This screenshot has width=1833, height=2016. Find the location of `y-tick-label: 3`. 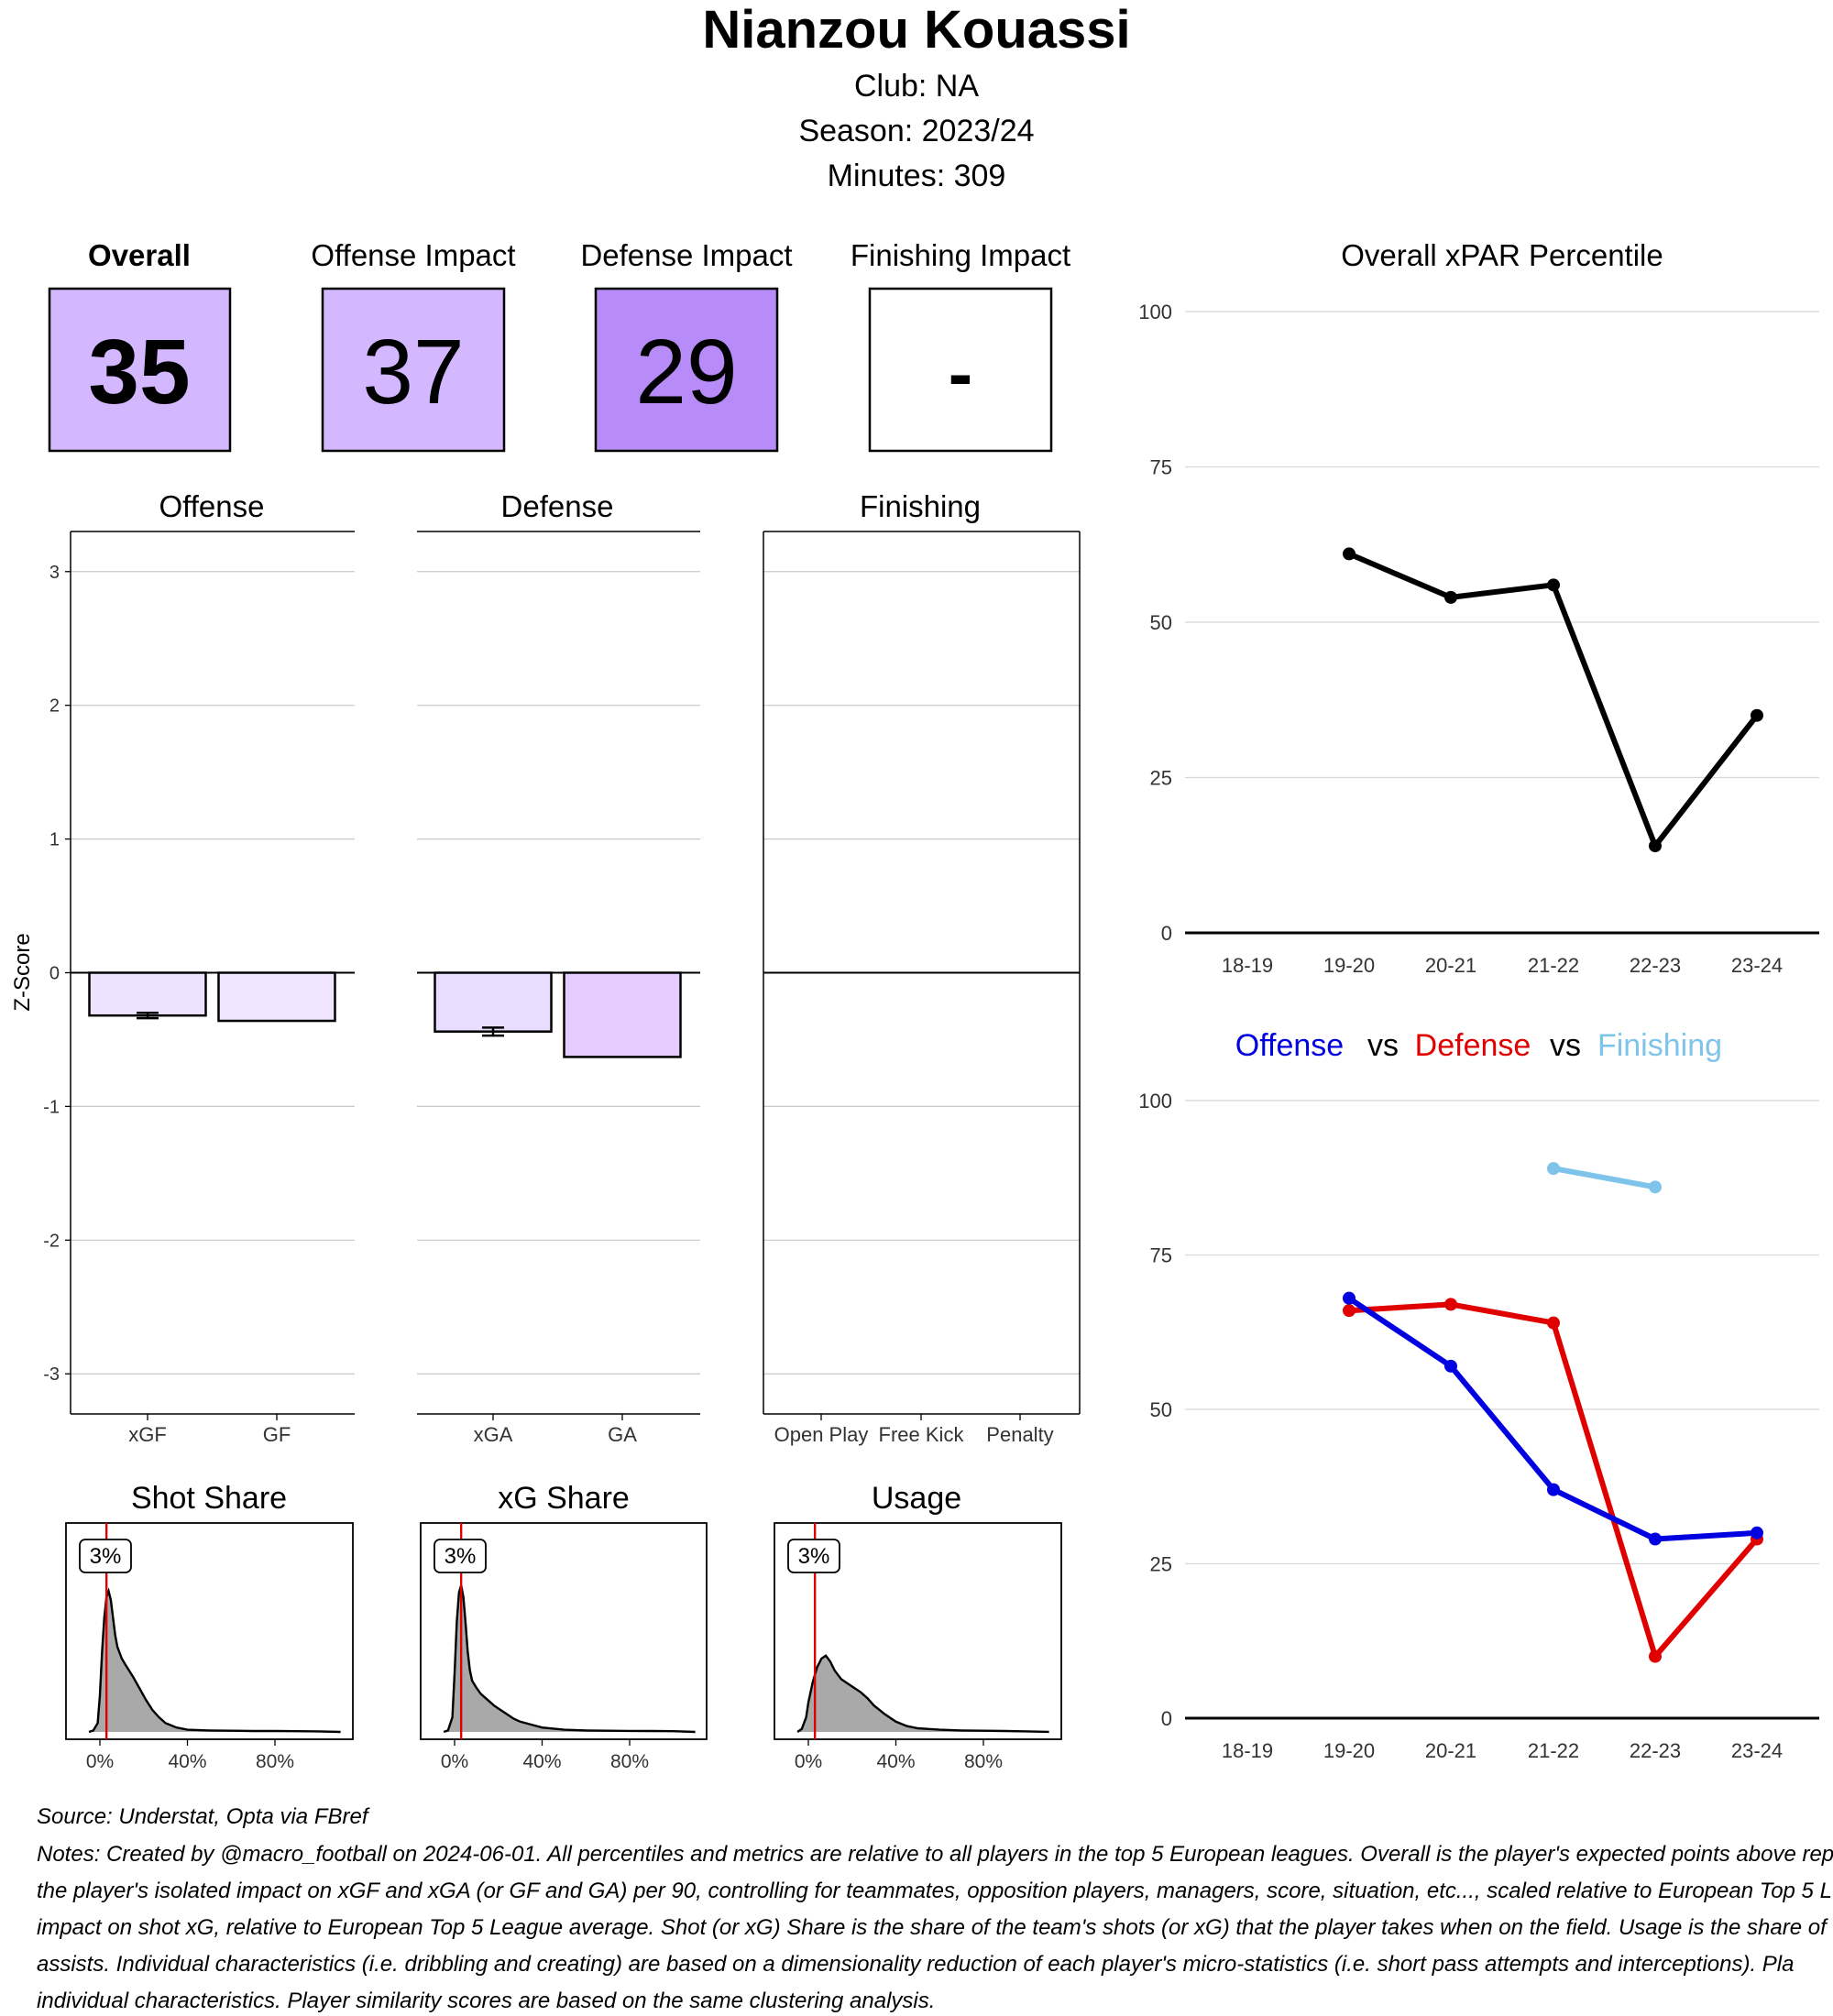

y-tick-label: 3 is located at coordinates (54, 573).